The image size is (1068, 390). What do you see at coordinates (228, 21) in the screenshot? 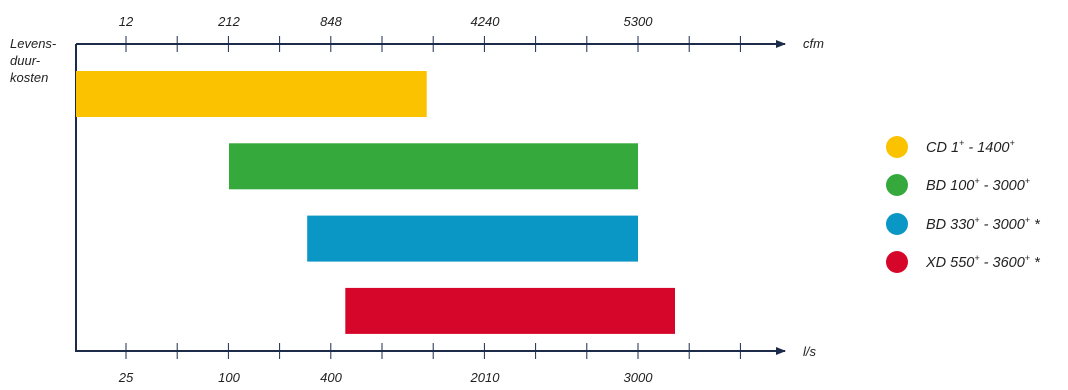
I see `top-tick-label: 212` at bounding box center [228, 21].